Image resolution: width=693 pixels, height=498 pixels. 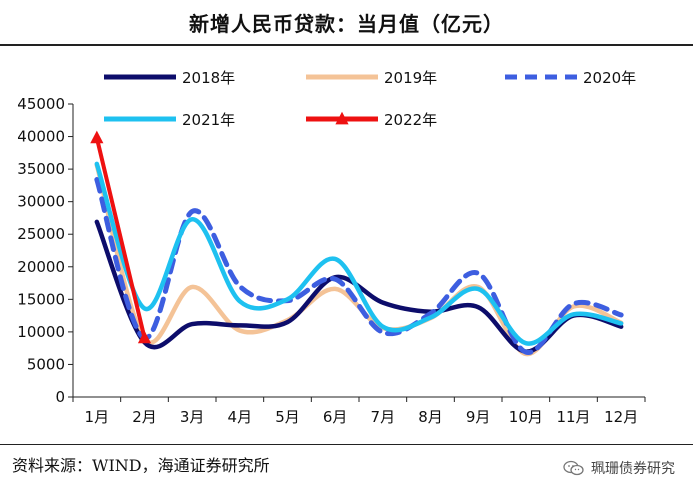 I want to click on y-tick-label: 10000, so click(x=41, y=332).